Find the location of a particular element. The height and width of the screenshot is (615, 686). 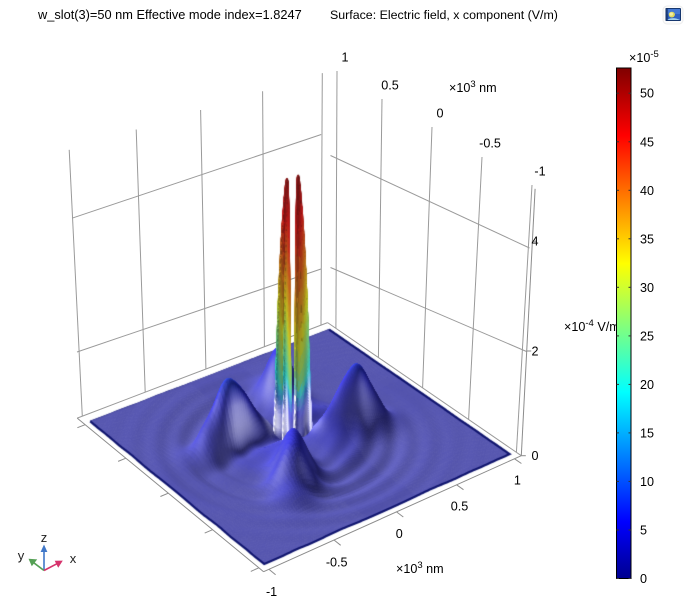

svg-text: 50 is located at coordinates (647, 94).